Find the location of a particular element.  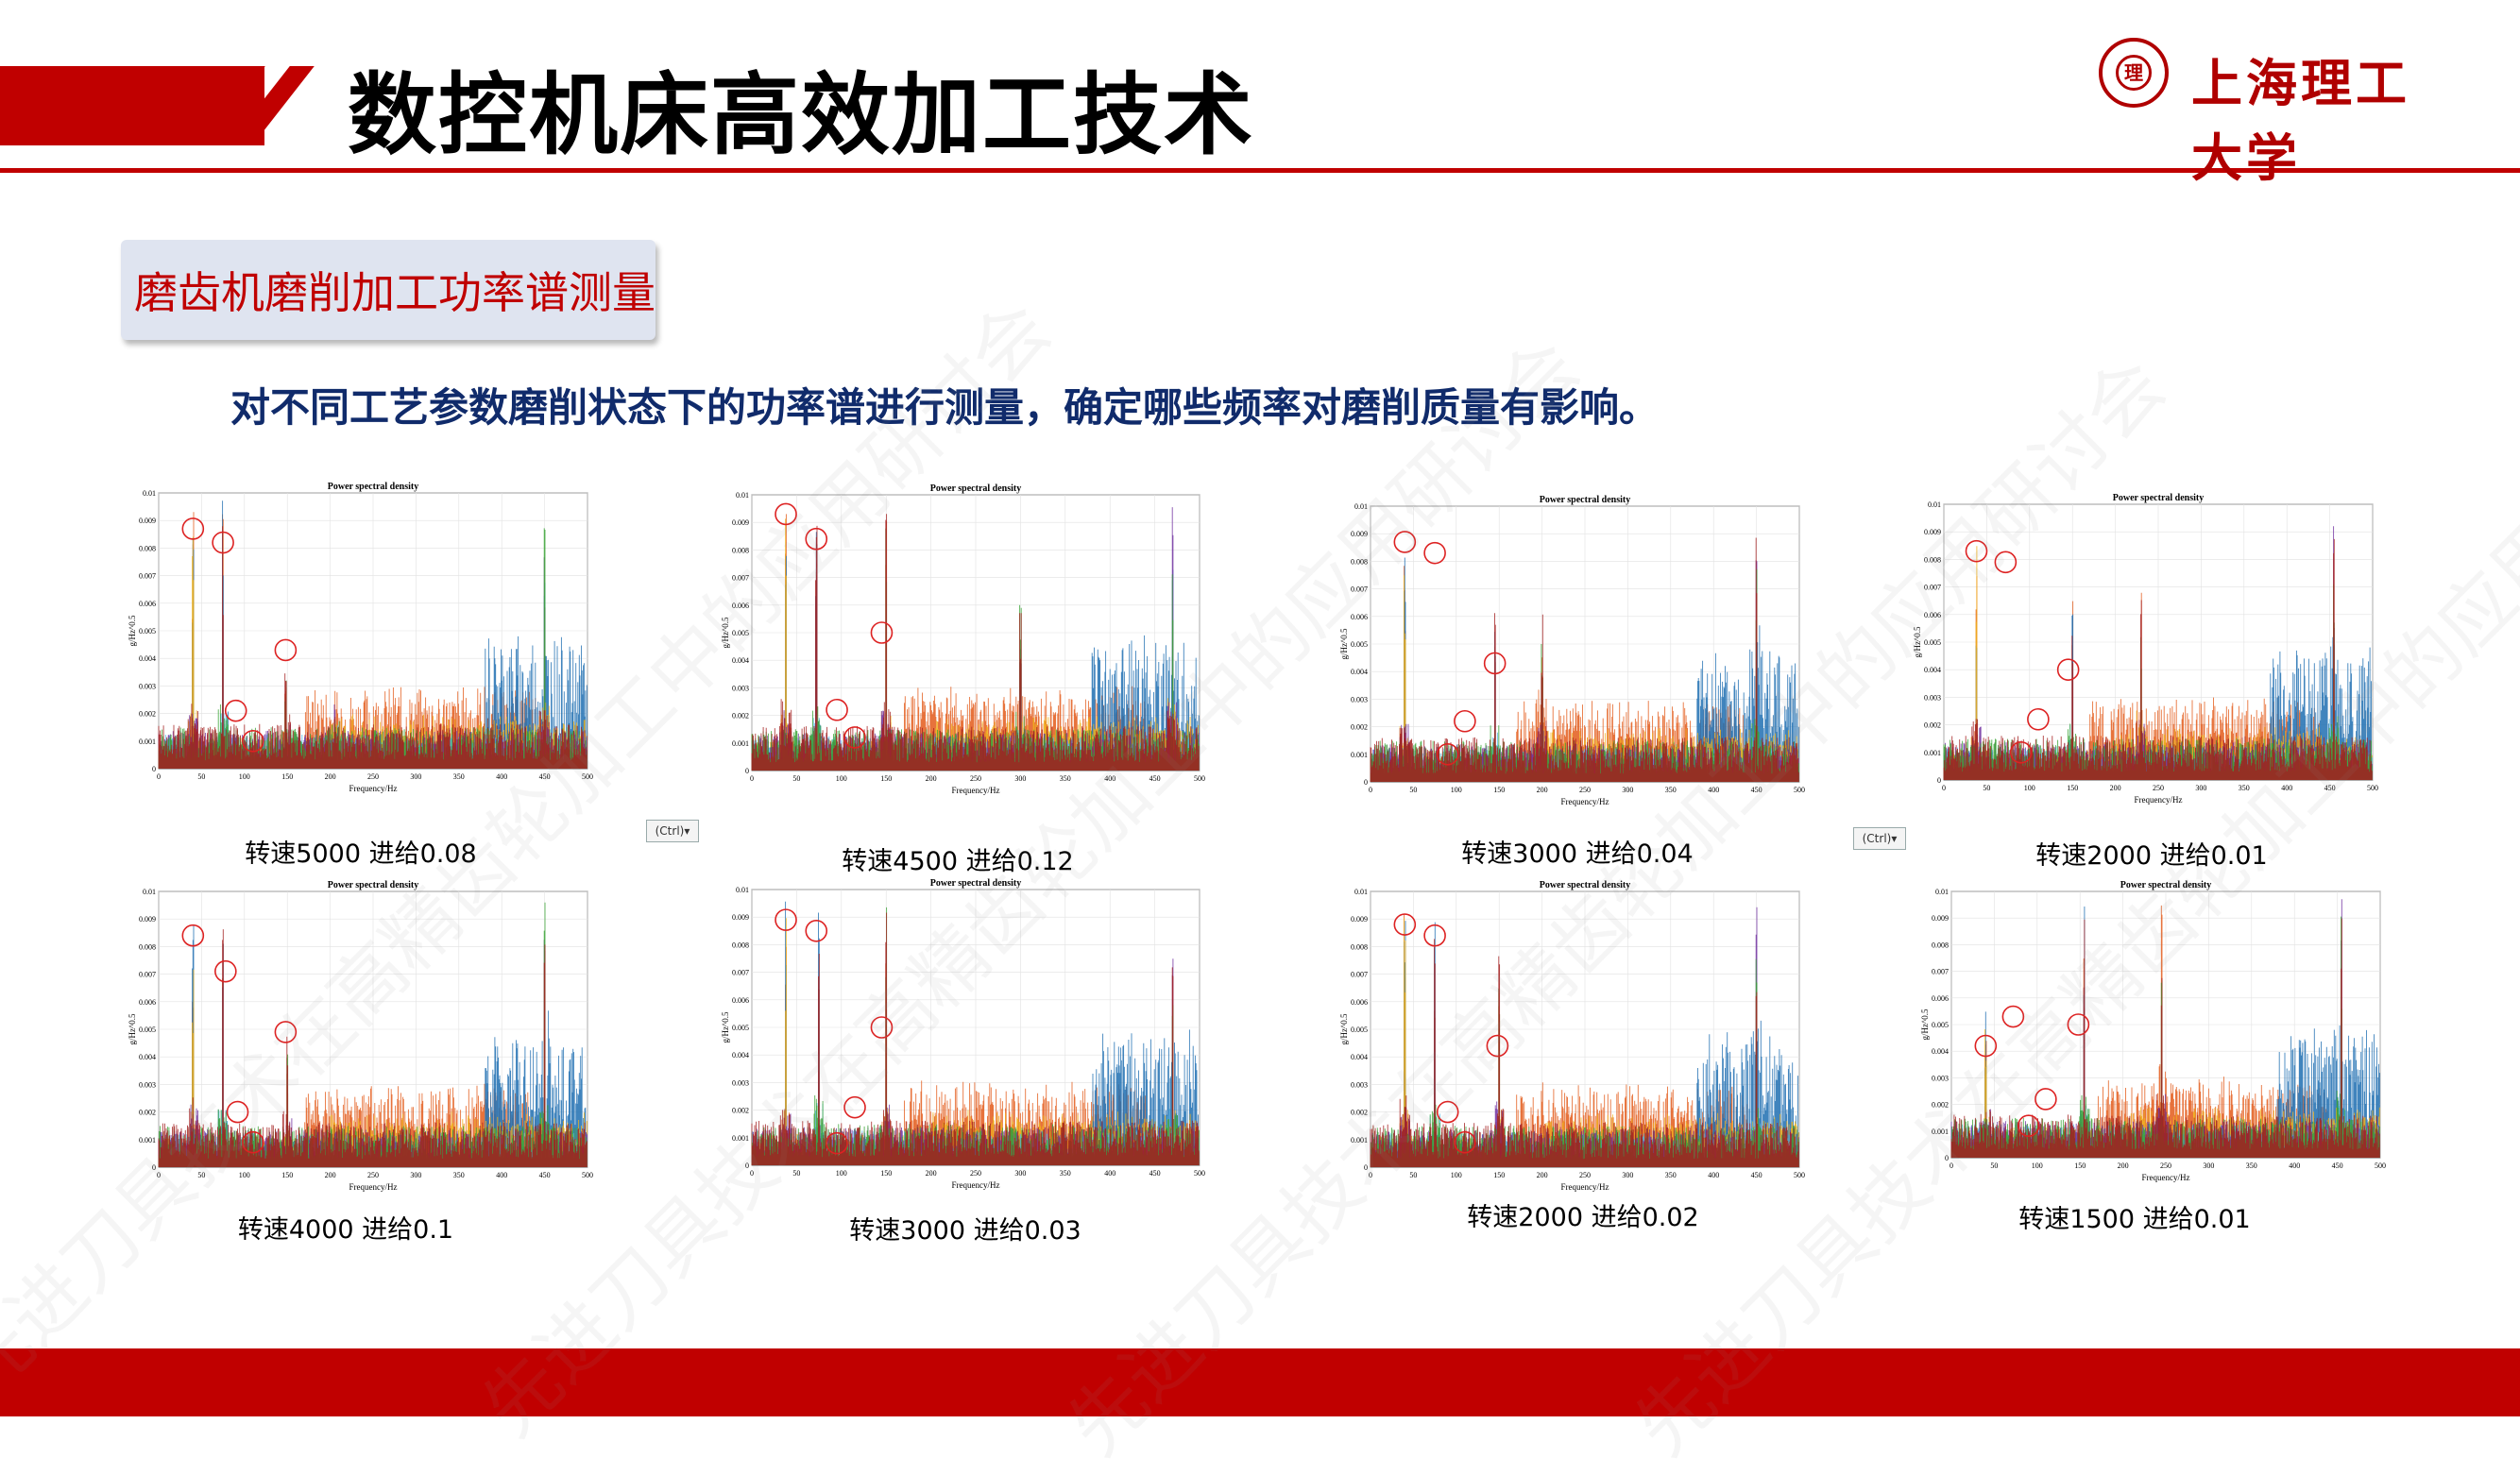

paste-options-button: (Ctrl)▾ is located at coordinates (673, 831).